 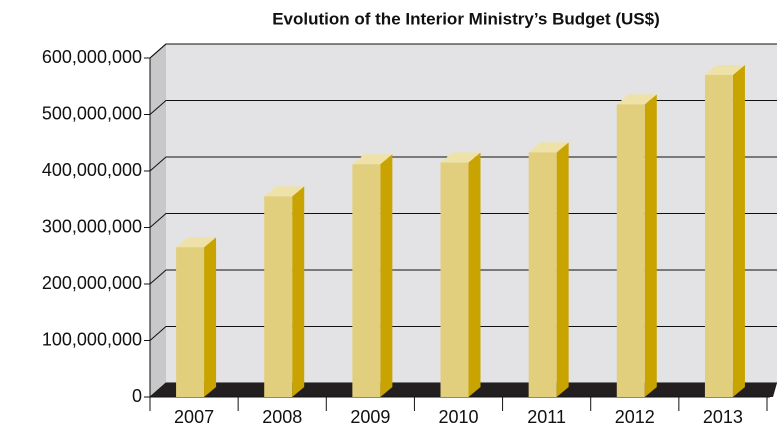 What do you see at coordinates (282, 417) in the screenshot?
I see `x-tick-label: 2008` at bounding box center [282, 417].